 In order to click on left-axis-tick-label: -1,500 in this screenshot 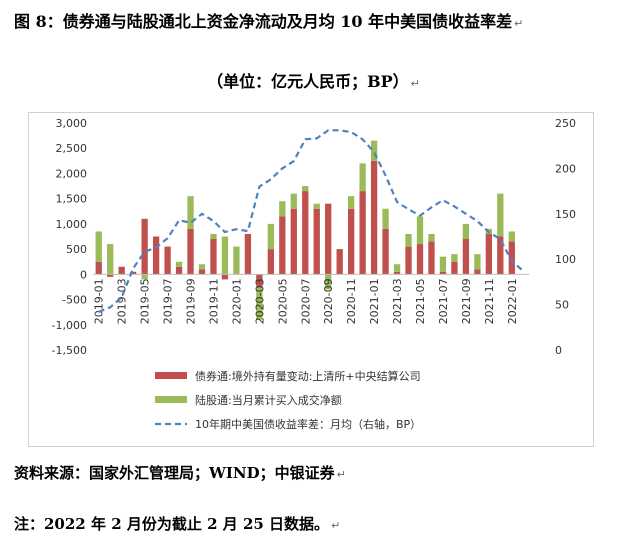, I will do `click(69, 350)`.